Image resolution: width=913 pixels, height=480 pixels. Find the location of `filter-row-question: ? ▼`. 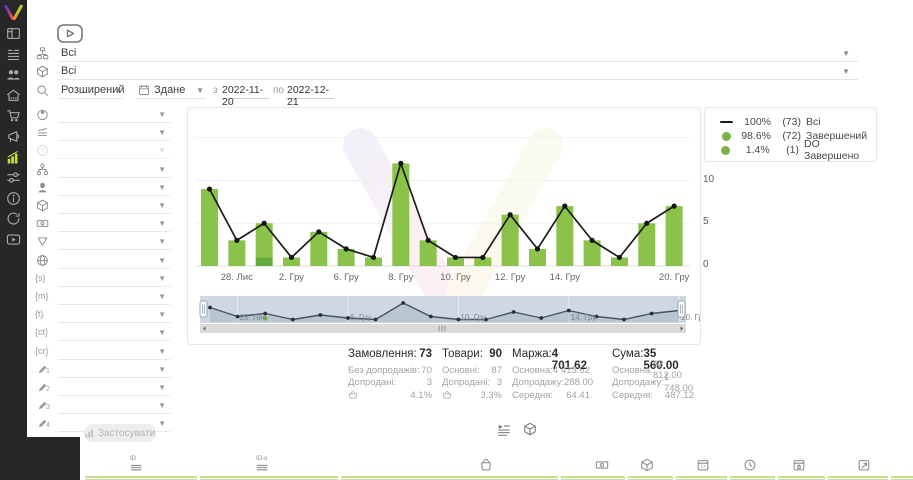

filter-row-question: ? ▼ is located at coordinates (90, 151).